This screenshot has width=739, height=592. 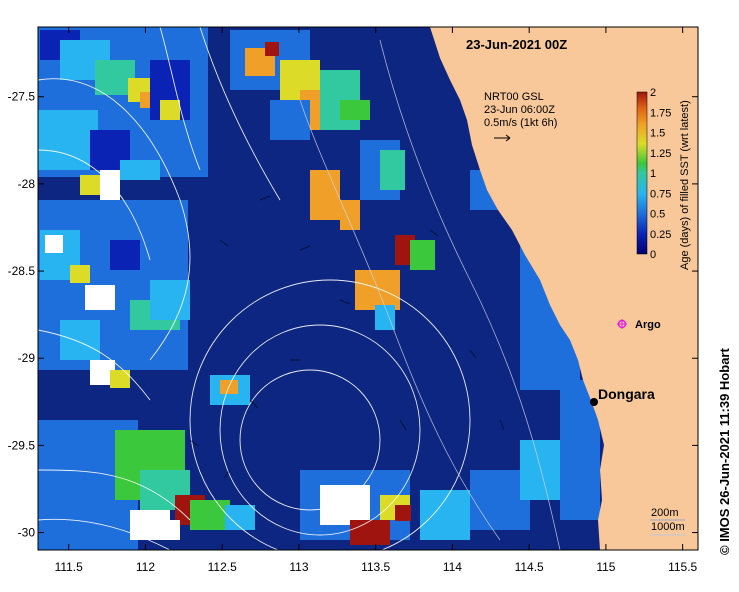 I want to click on y-tick-label: -30, so click(x=27, y=533).